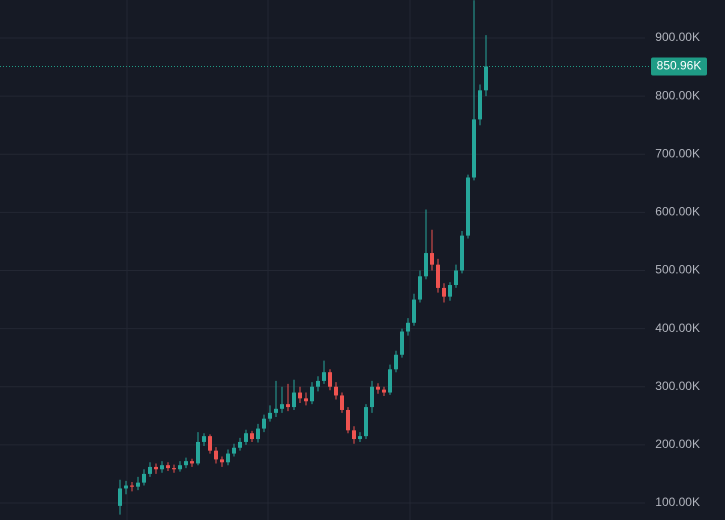 The height and width of the screenshot is (520, 725). I want to click on y-tick-label: 900.00K, so click(677, 37).